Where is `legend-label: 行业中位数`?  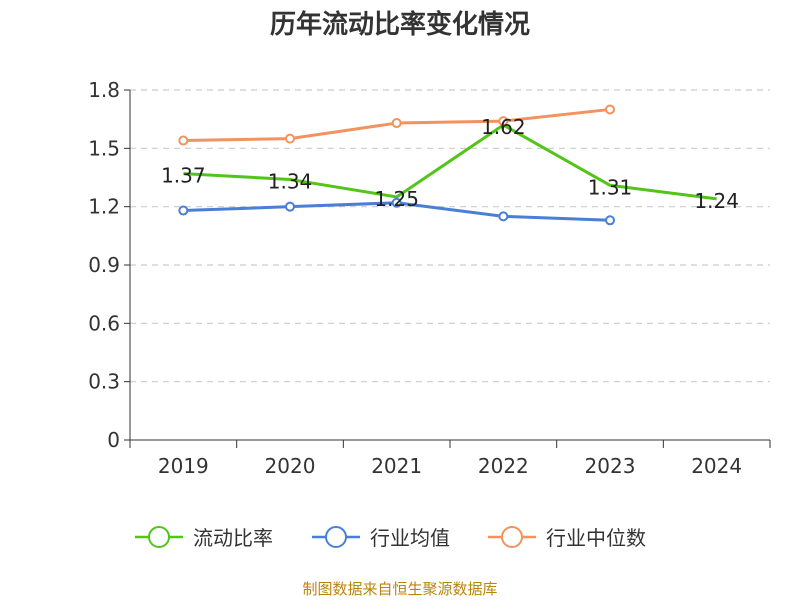
legend-label: 行业中位数 is located at coordinates (596, 538).